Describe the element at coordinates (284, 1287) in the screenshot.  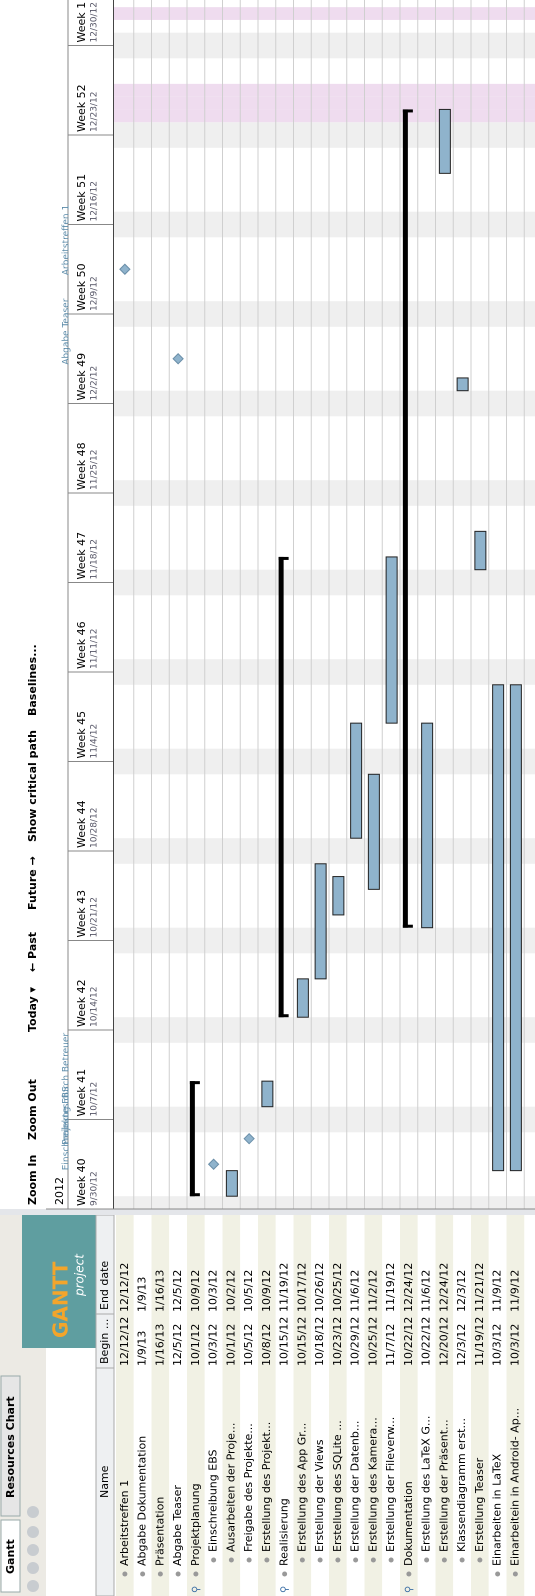
I see `task-end: 11/19/12` at that location.